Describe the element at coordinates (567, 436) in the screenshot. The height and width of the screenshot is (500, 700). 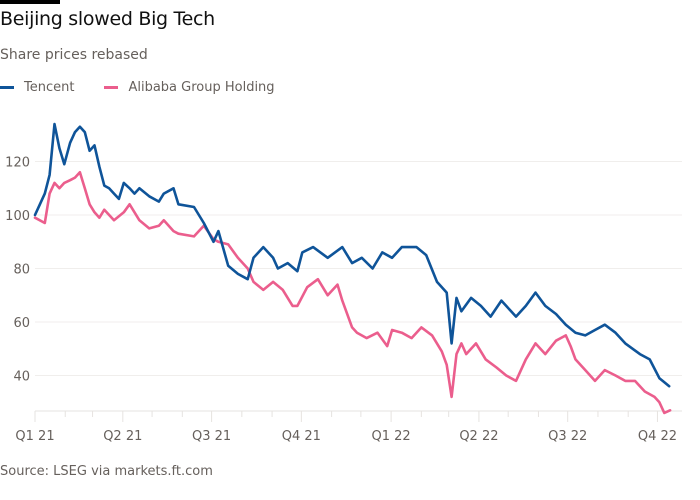
I see `x-tick-label: Q3 22` at that location.